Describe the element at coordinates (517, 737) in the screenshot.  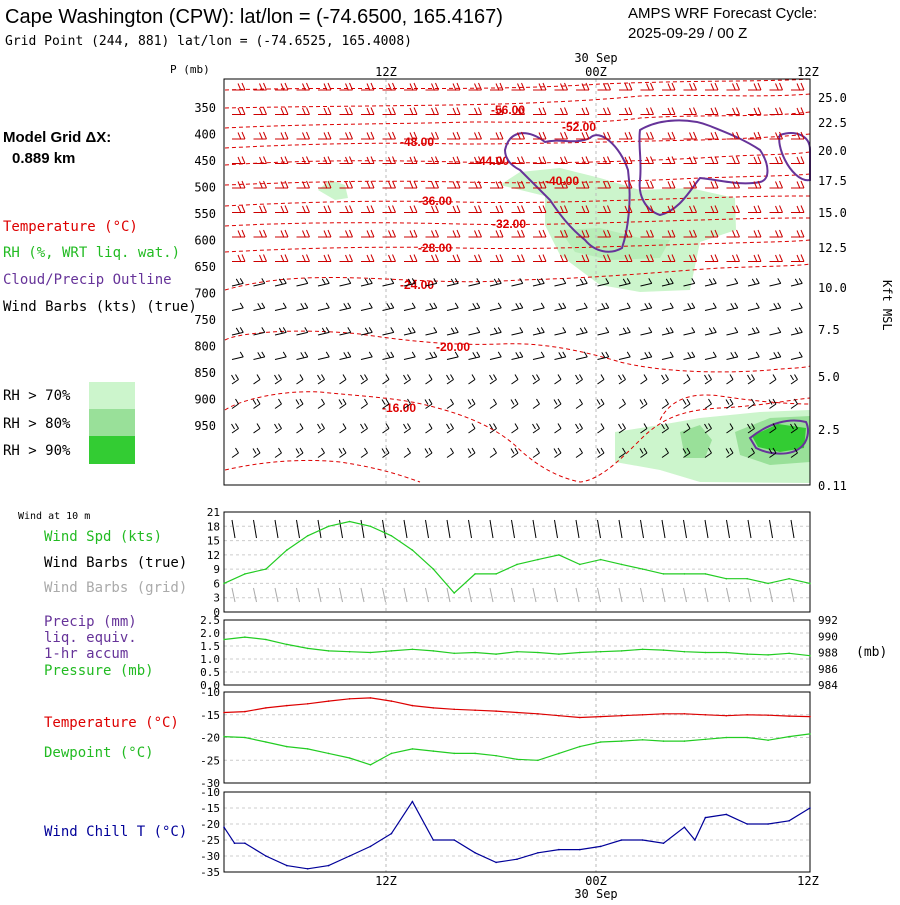
I see `panel-frame` at that location.